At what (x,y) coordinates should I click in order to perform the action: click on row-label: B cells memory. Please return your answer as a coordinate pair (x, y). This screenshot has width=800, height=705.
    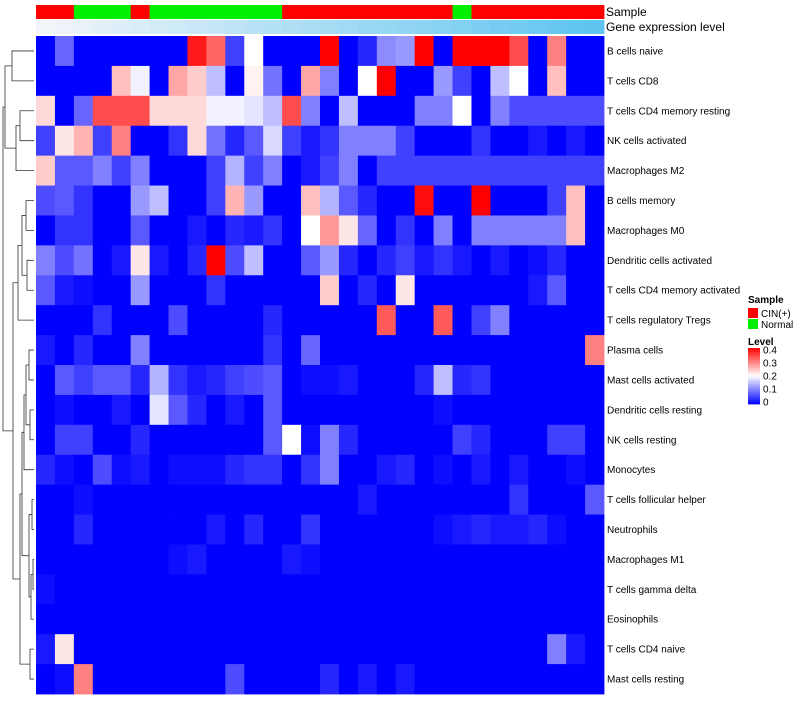
    Looking at the image, I should click on (641, 201).